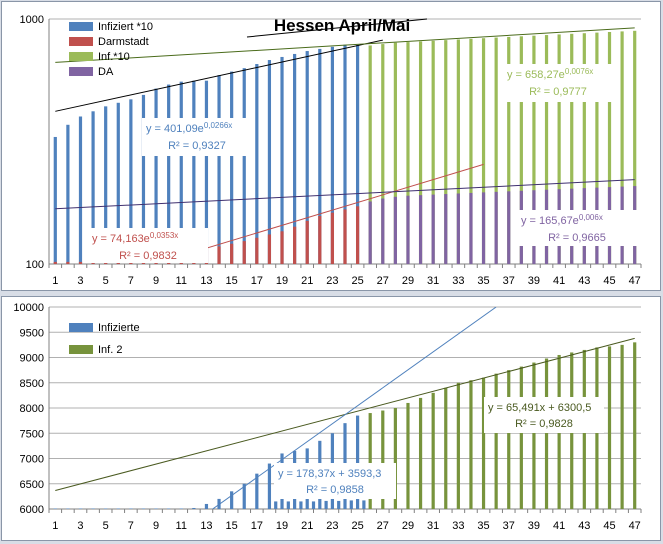 The image size is (663, 544). I want to click on x-tick-label: 27, so click(383, 281).